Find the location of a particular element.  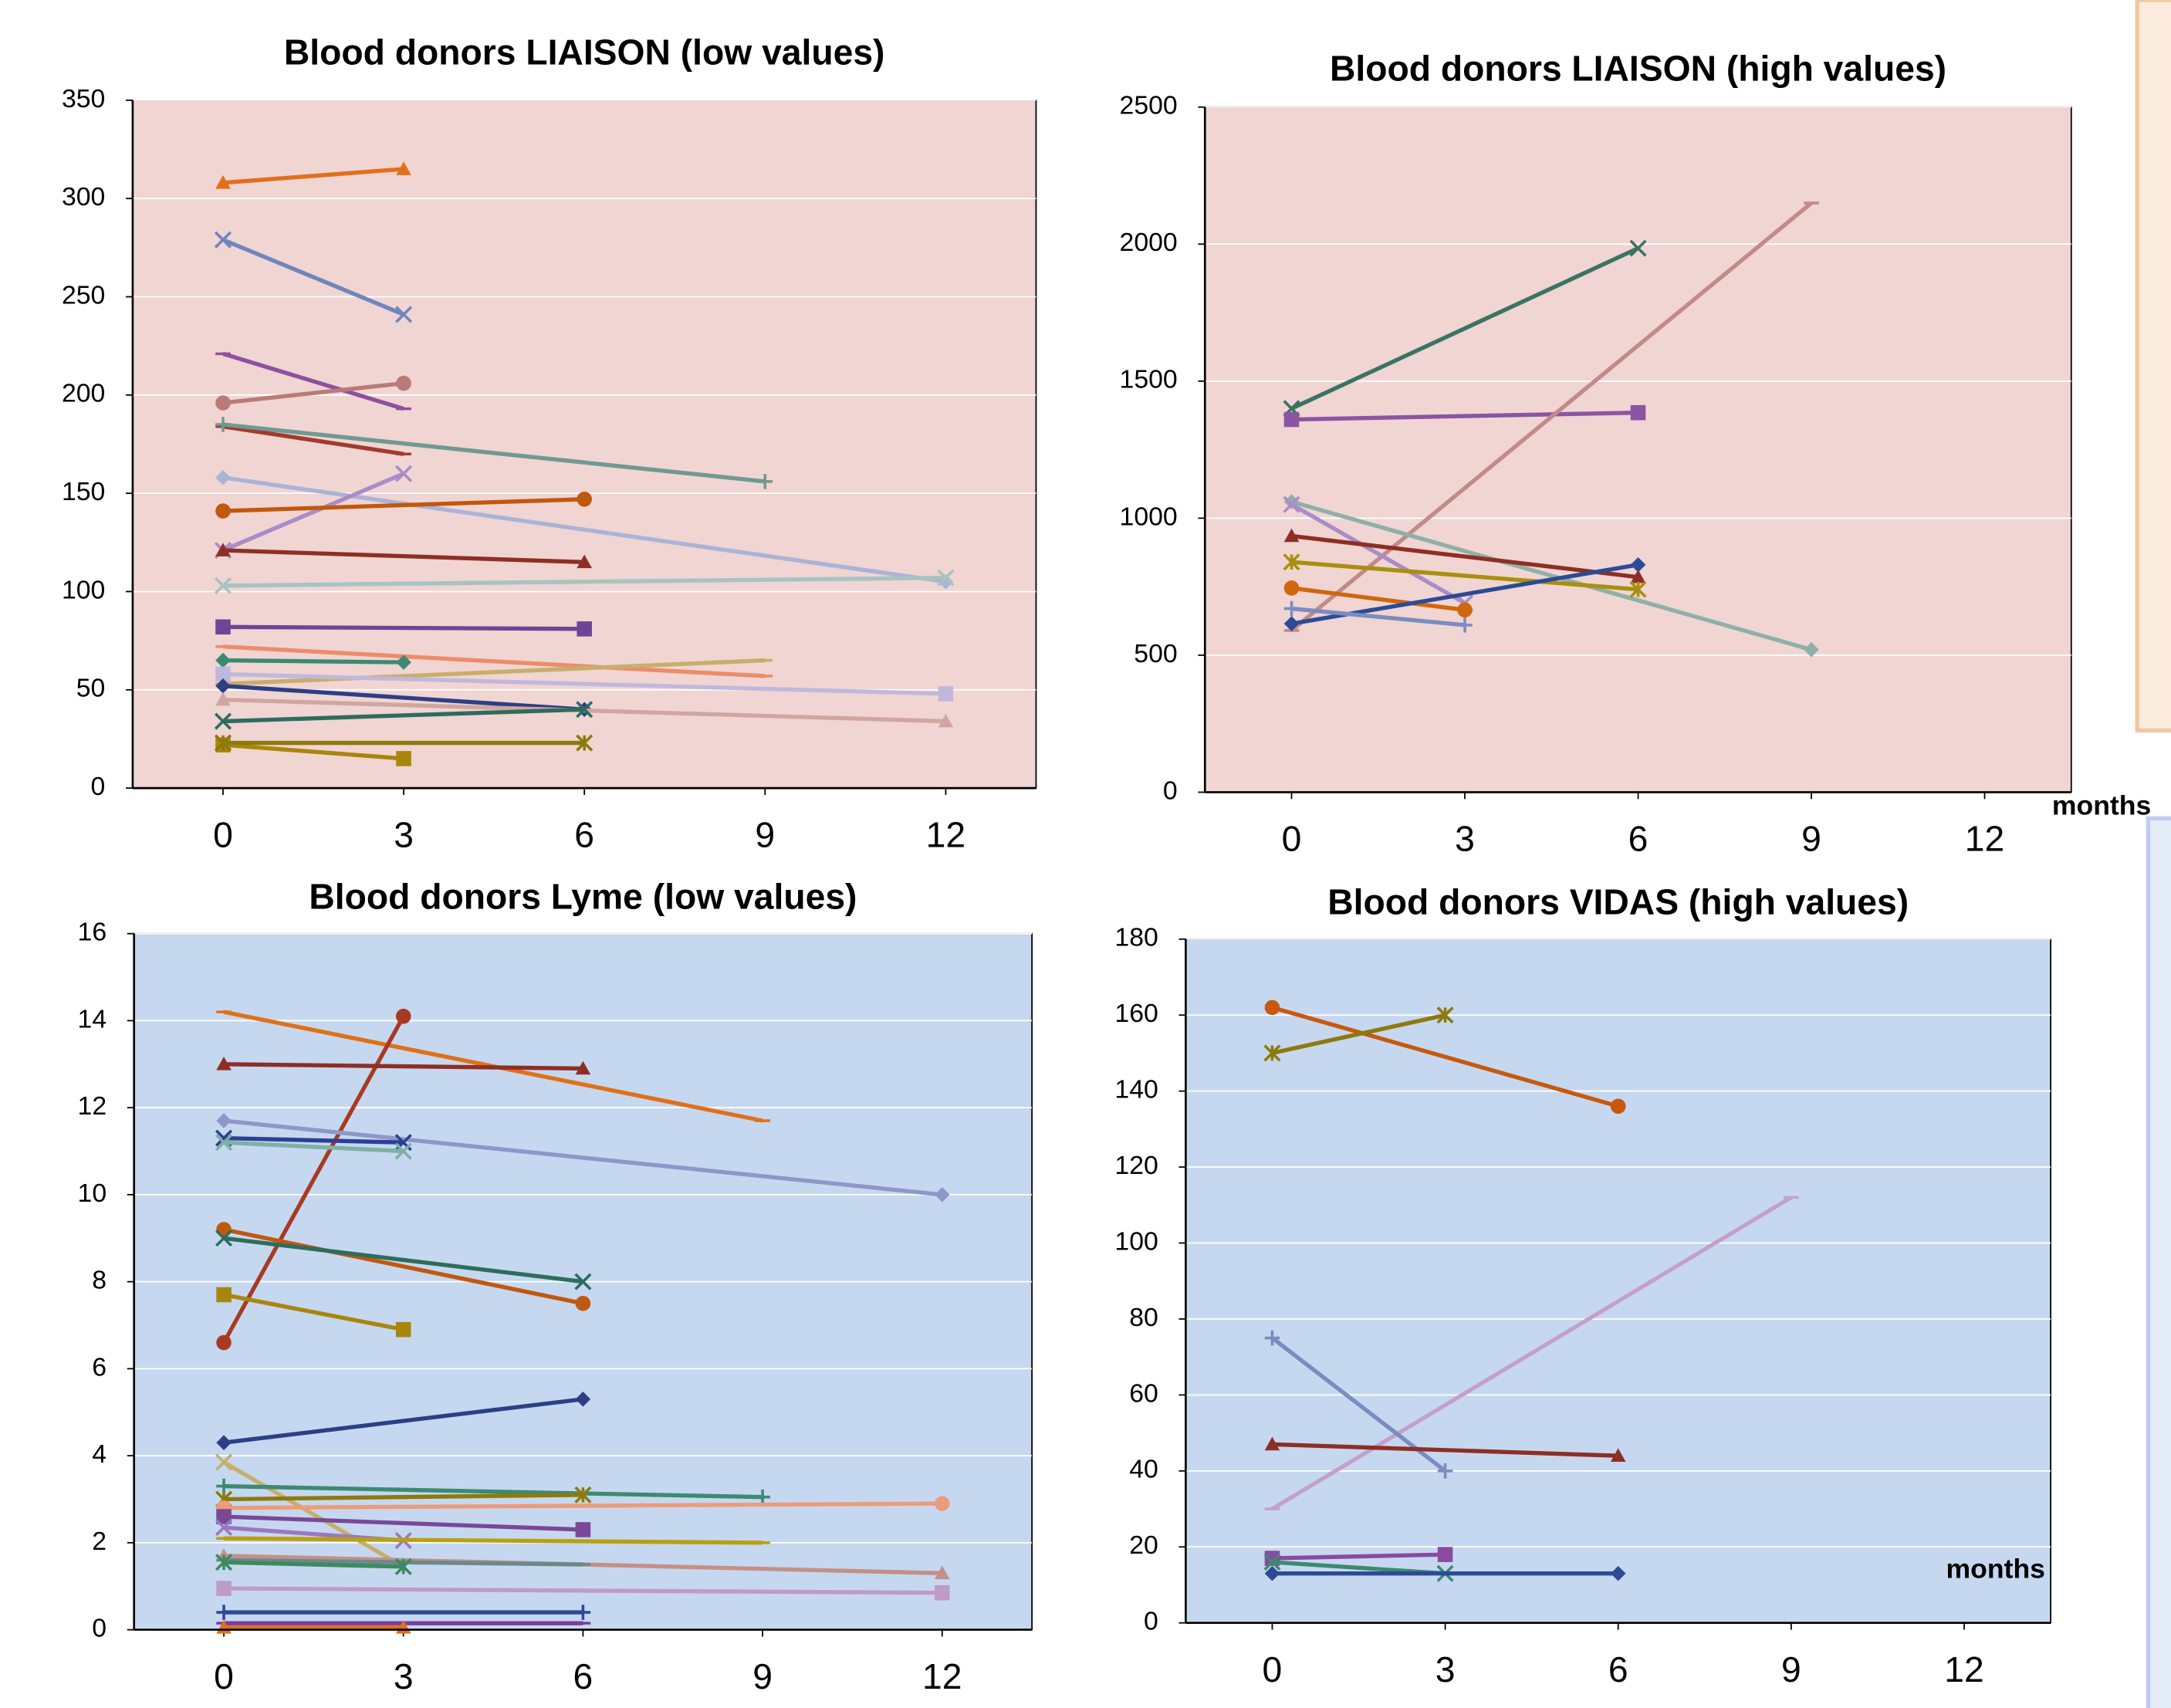

y-tick-label: 12 is located at coordinates (92, 1106).